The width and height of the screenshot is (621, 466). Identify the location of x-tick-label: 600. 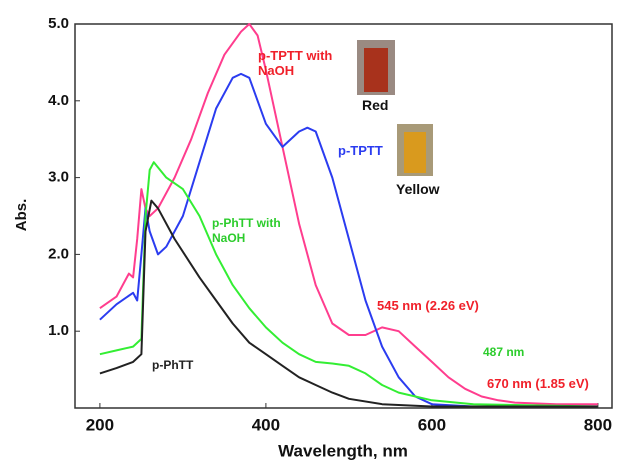
(432, 424).